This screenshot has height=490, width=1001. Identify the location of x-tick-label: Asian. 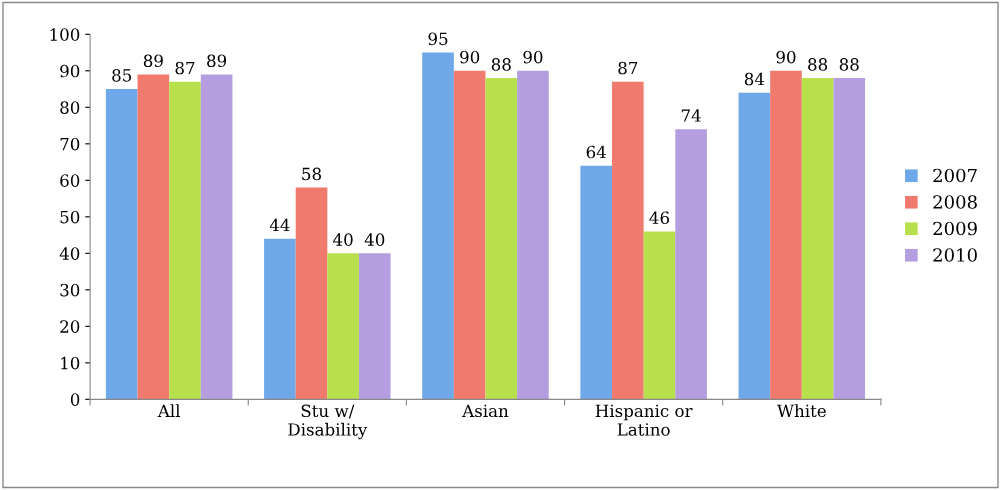
(485, 411).